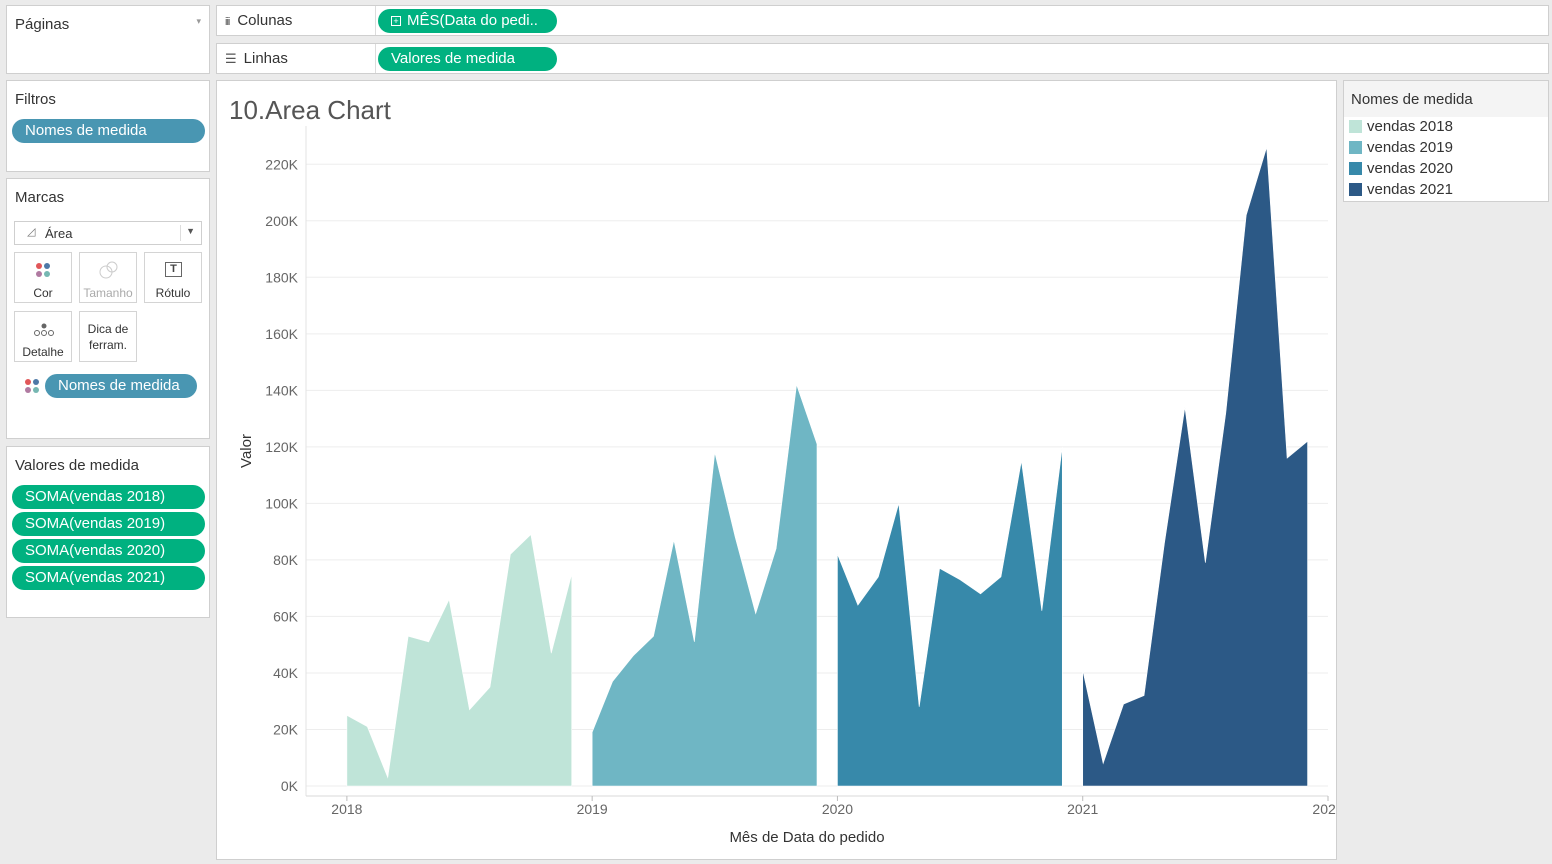 The width and height of the screenshot is (1552, 864). Describe the element at coordinates (1410, 147) in the screenshot. I see `legend-label: vendas 2019` at that location.